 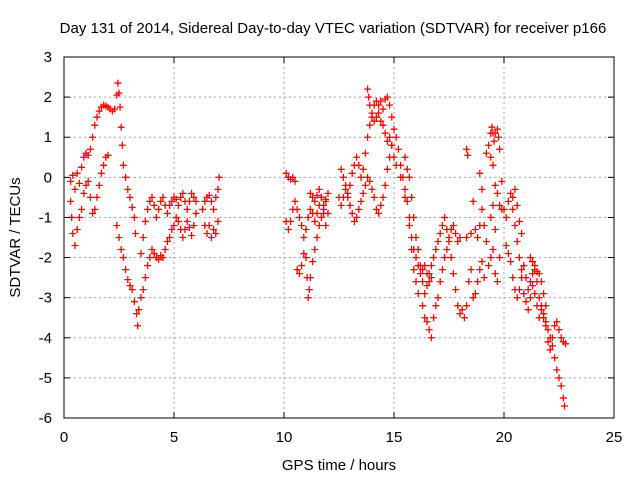 I want to click on y-tick-label: -4, so click(x=45, y=338).